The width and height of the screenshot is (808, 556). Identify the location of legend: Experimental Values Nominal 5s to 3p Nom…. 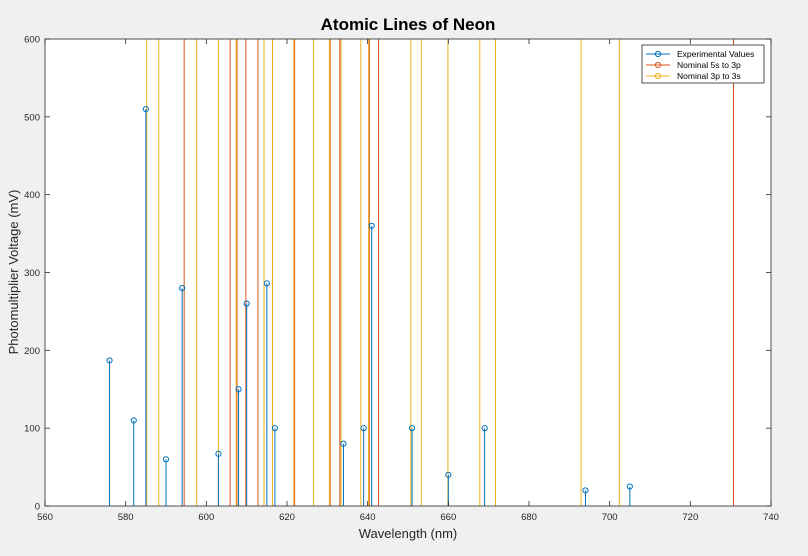
(703, 64).